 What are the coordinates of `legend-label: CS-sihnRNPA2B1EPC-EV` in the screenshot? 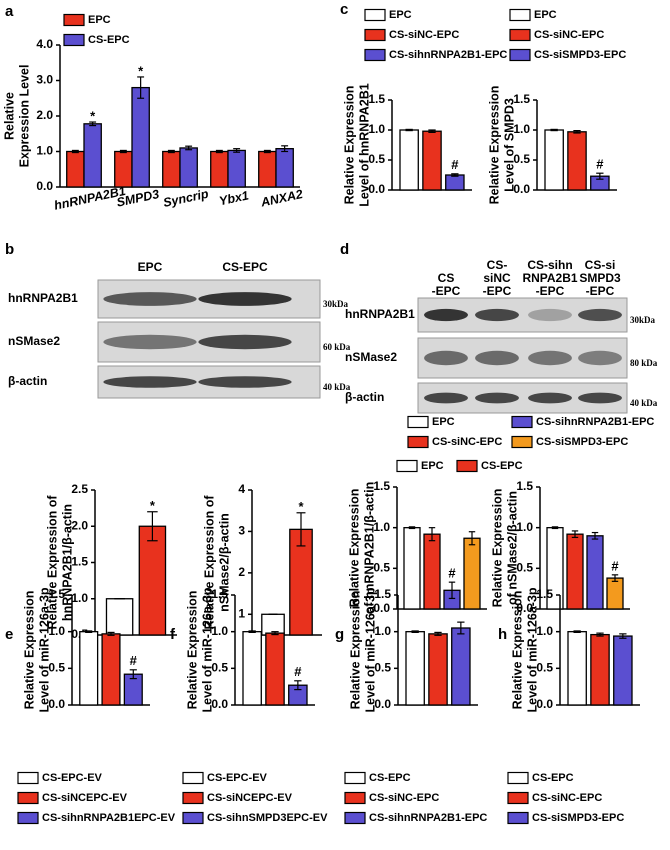 It's located at (109, 818).